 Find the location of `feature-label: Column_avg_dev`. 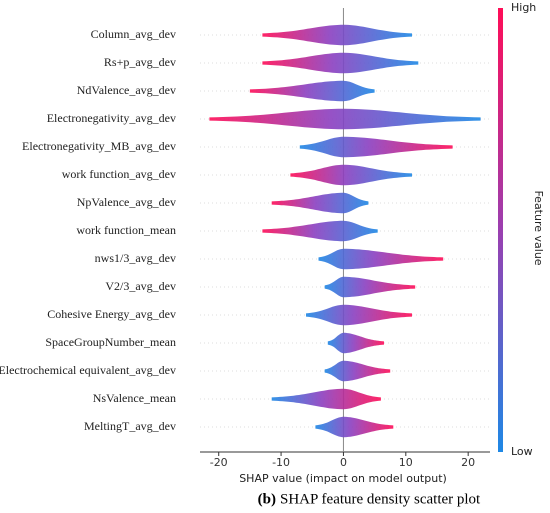

feature-label: Column_avg_dev is located at coordinates (133, 34).